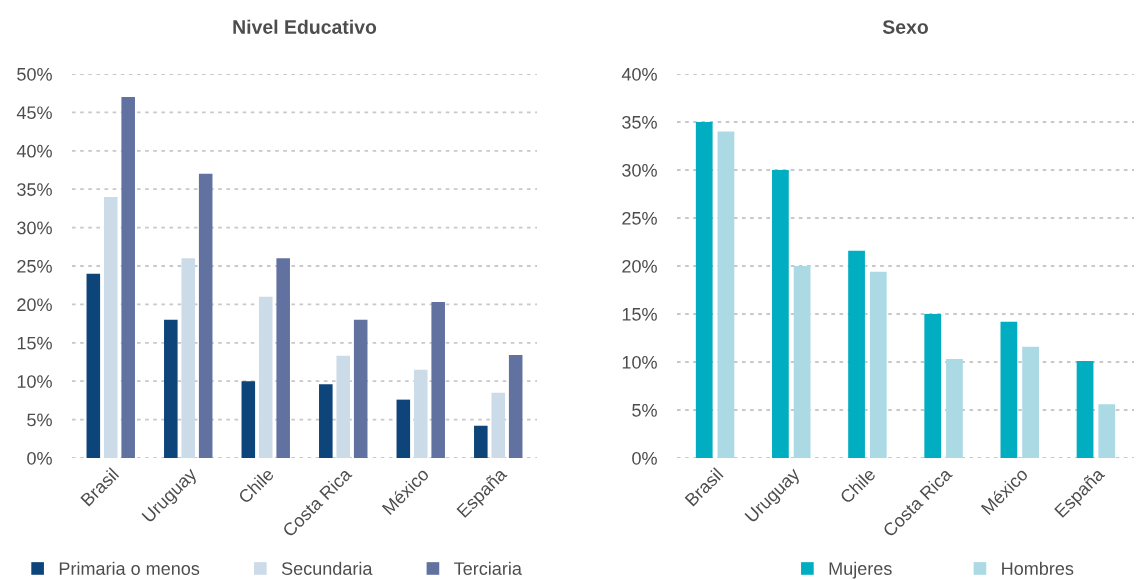 This screenshot has width=1136, height=580. I want to click on y-tick-label: 45%, so click(34, 113).